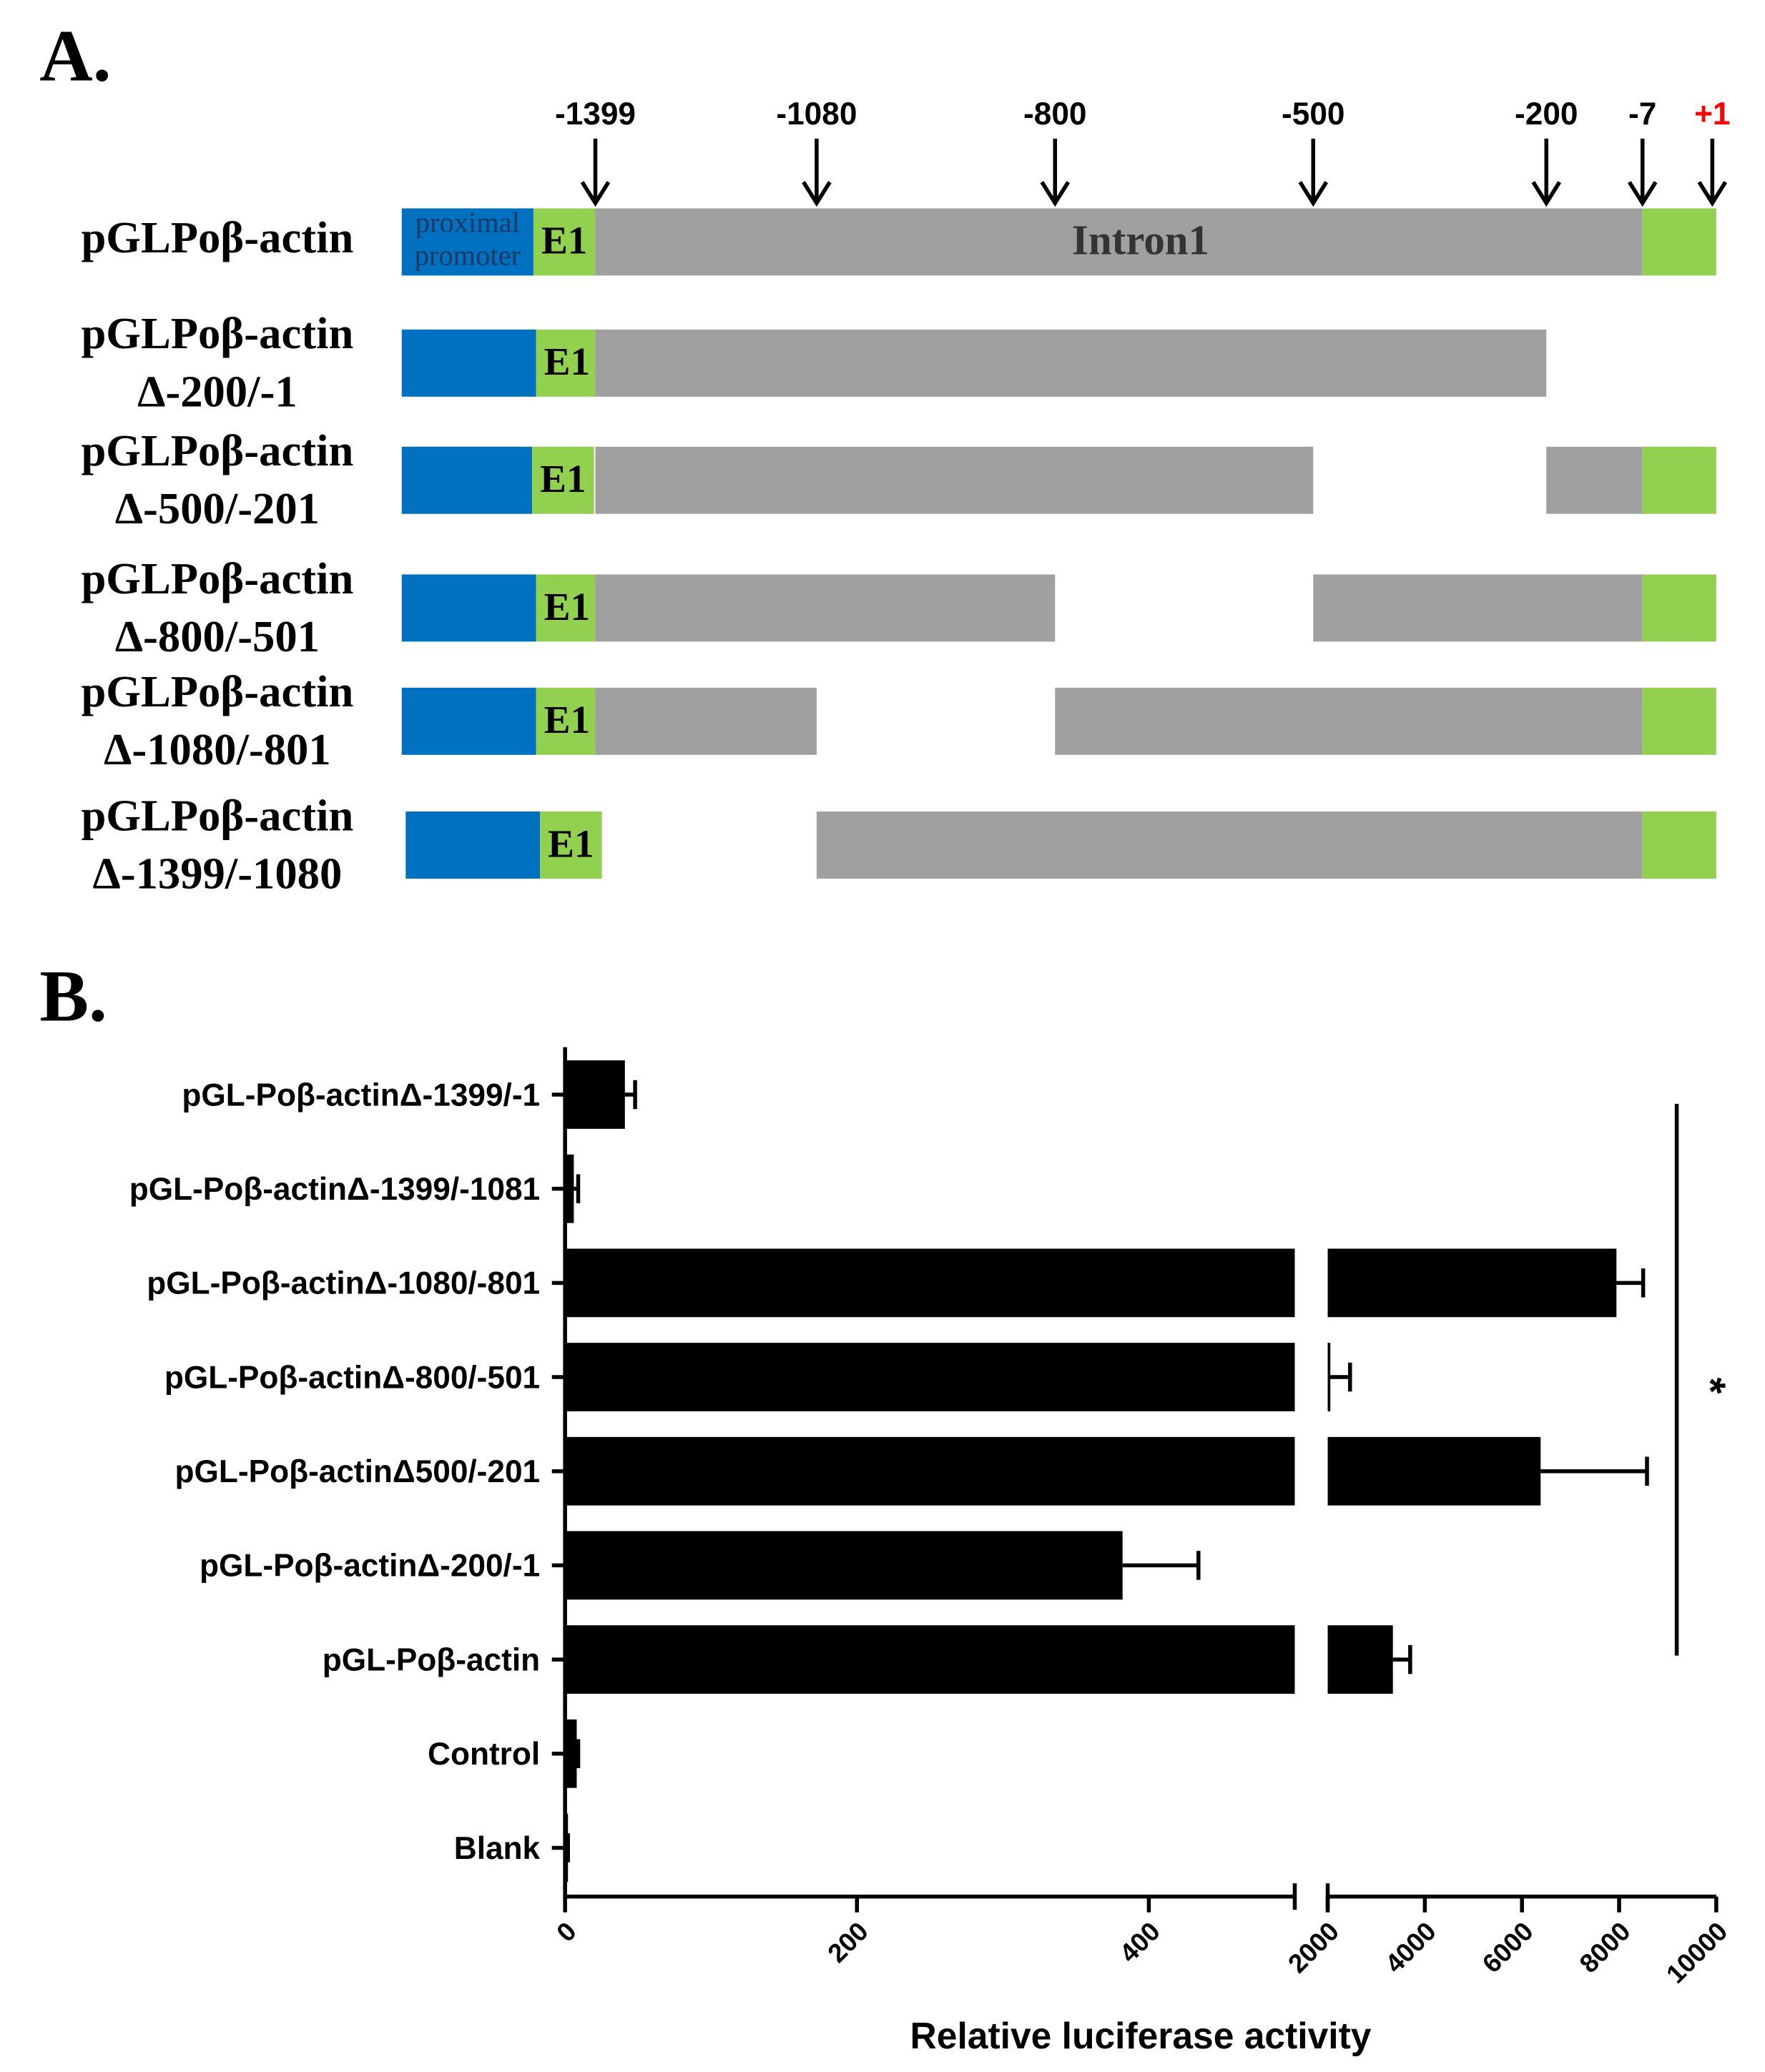  What do you see at coordinates (361, 1095) in the screenshot?
I see `y-tick-label: pGL-Poβ-actinΔ-1399/-1` at bounding box center [361, 1095].